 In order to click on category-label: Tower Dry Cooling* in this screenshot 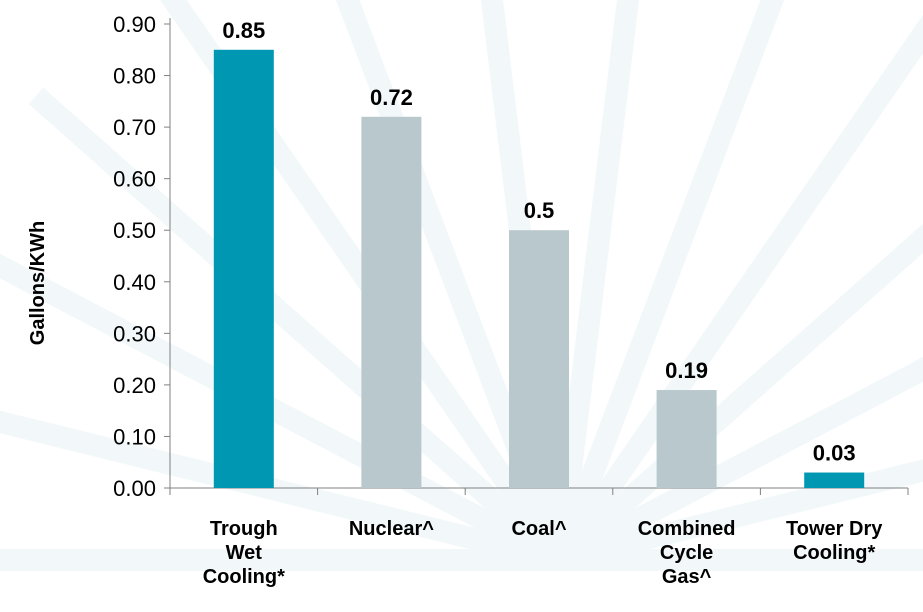, I will do `click(834, 541)`.